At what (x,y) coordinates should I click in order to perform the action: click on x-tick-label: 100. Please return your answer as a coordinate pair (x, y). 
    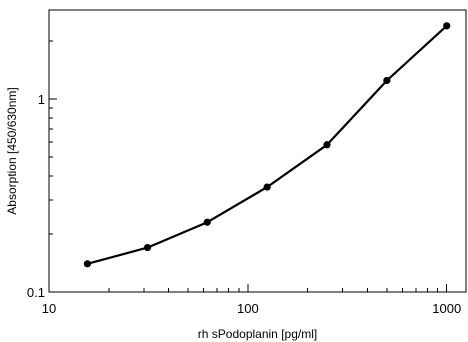
    Looking at the image, I should click on (248, 308).